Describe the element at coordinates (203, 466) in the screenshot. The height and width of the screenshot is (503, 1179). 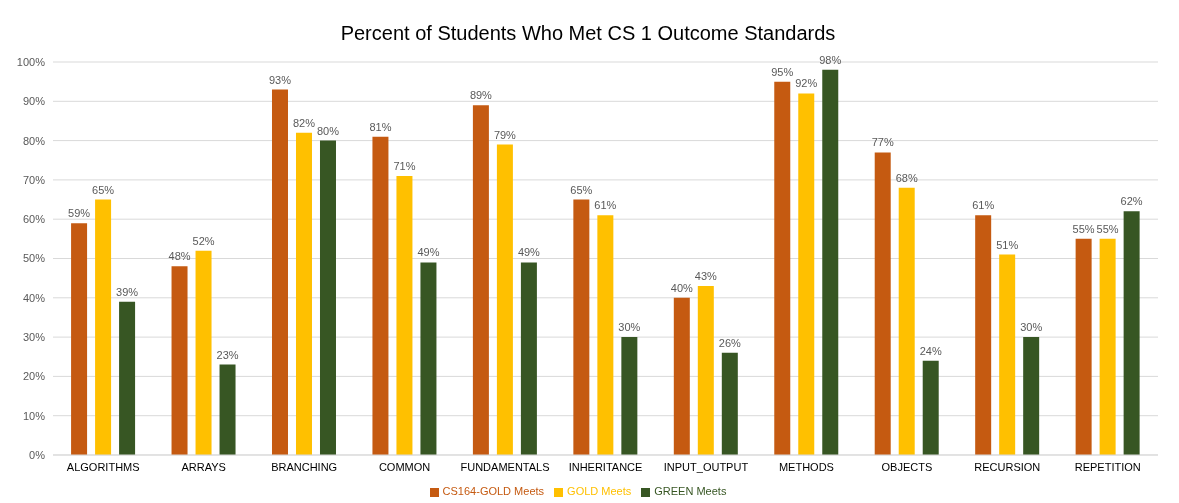
I see `x-tick-label: ARRAYS` at that location.